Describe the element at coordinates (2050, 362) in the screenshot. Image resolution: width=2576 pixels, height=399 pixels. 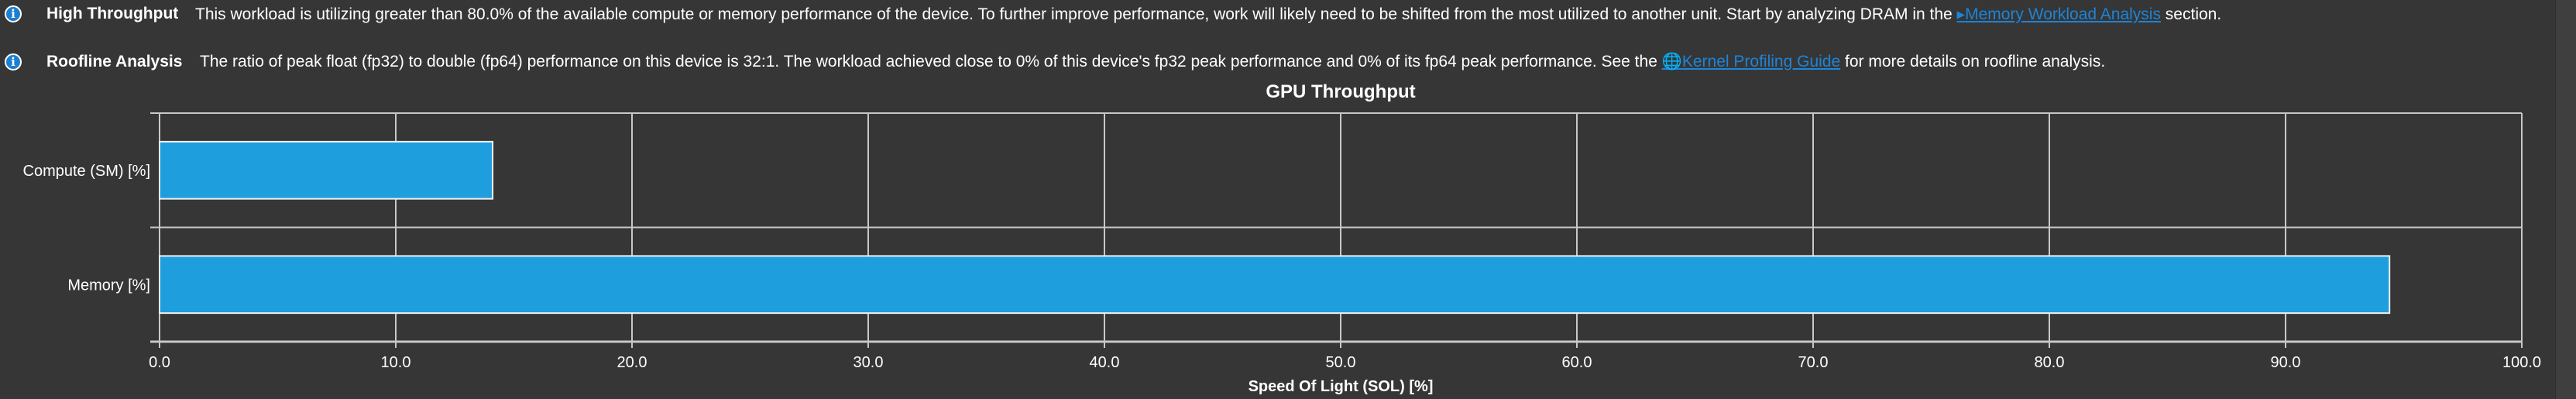
I see `x-tick-label: 80.0` at that location.